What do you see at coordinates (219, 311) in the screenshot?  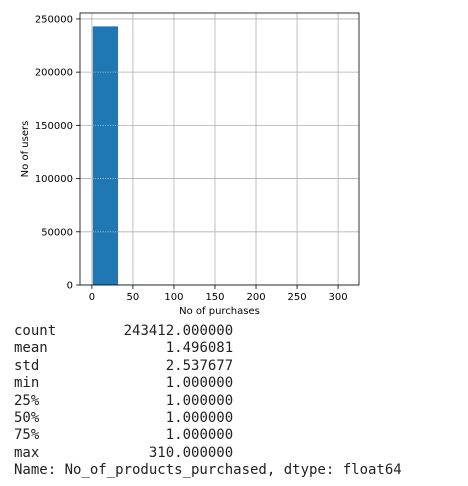 I see `x-axis-label: No of purchases` at bounding box center [219, 311].